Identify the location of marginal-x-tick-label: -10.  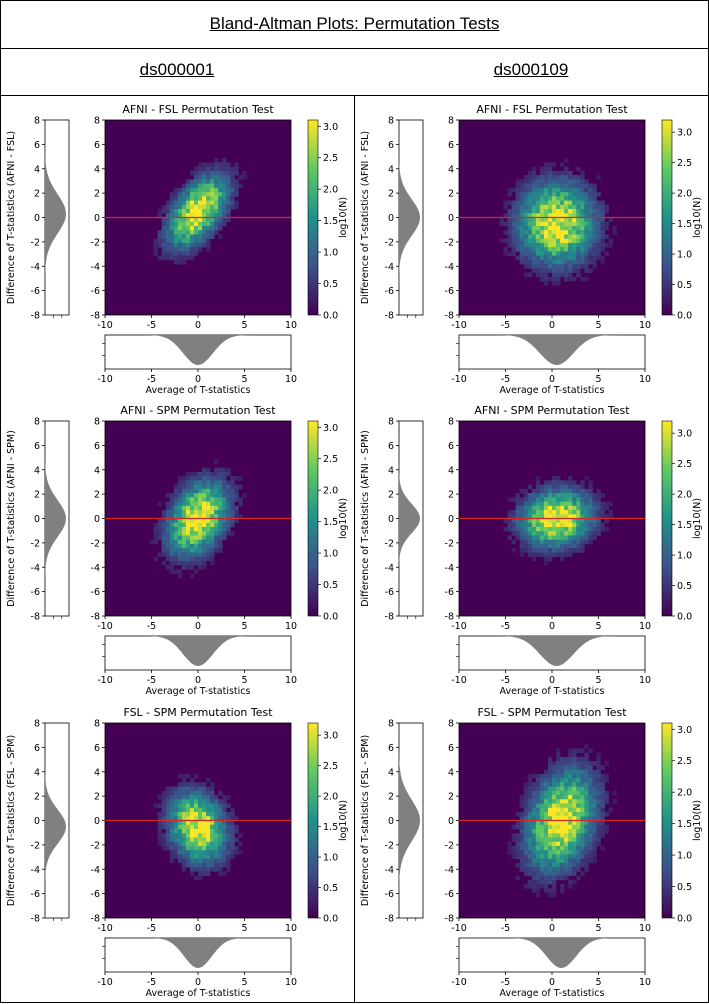
(459, 680).